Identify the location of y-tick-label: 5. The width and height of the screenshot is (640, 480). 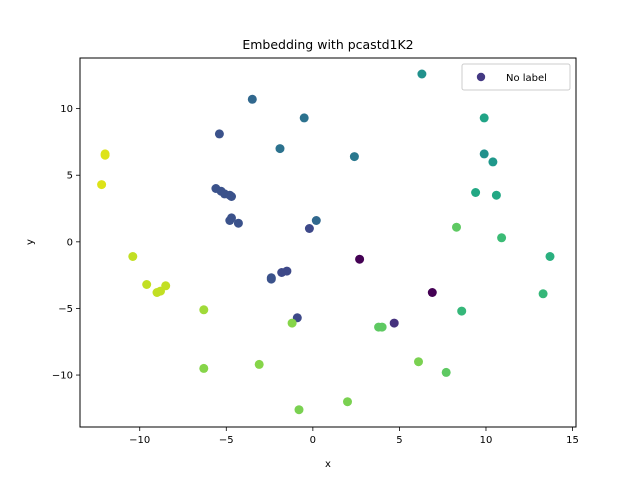
(70, 176).